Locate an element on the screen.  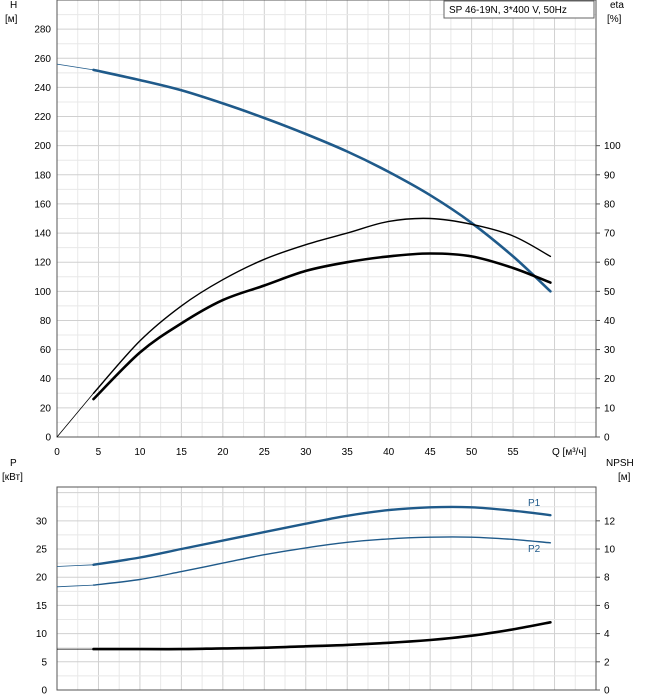
head-series-2-extrapolated is located at coordinates (75, 415).